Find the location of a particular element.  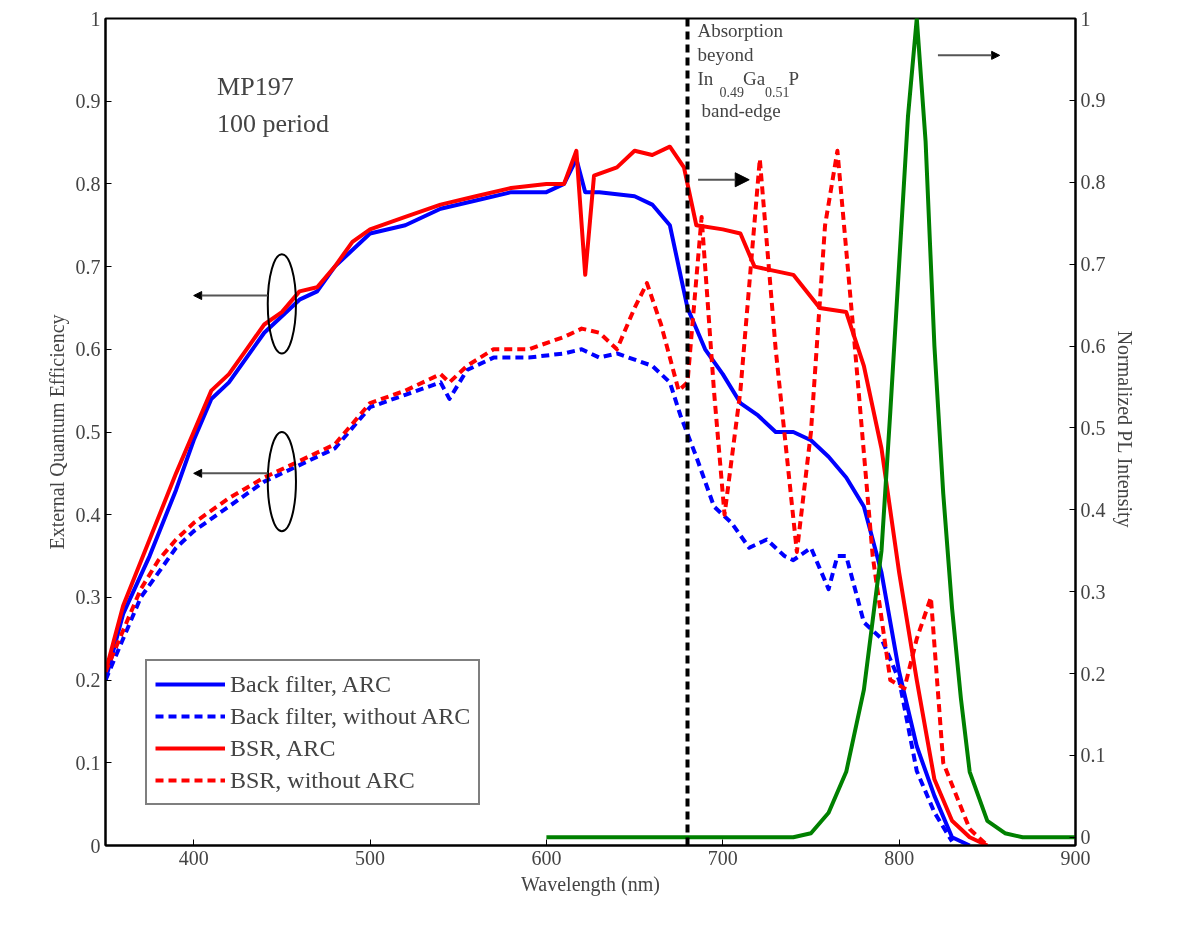

y2-tick-label: 0.5 is located at coordinates (1093, 427).